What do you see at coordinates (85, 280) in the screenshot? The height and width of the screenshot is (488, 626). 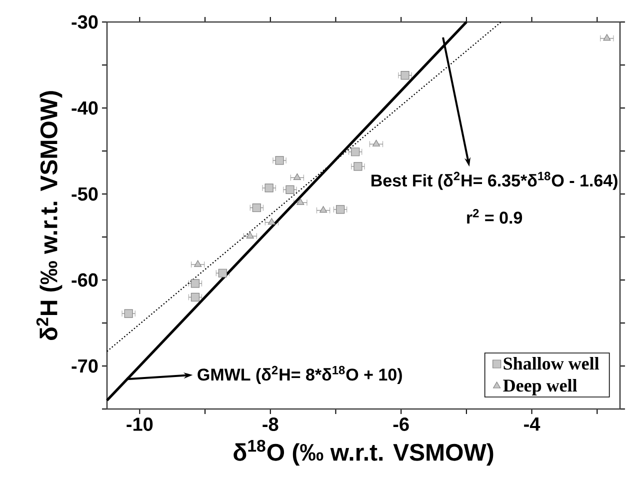 I see `y-tick-label: -60` at bounding box center [85, 280].